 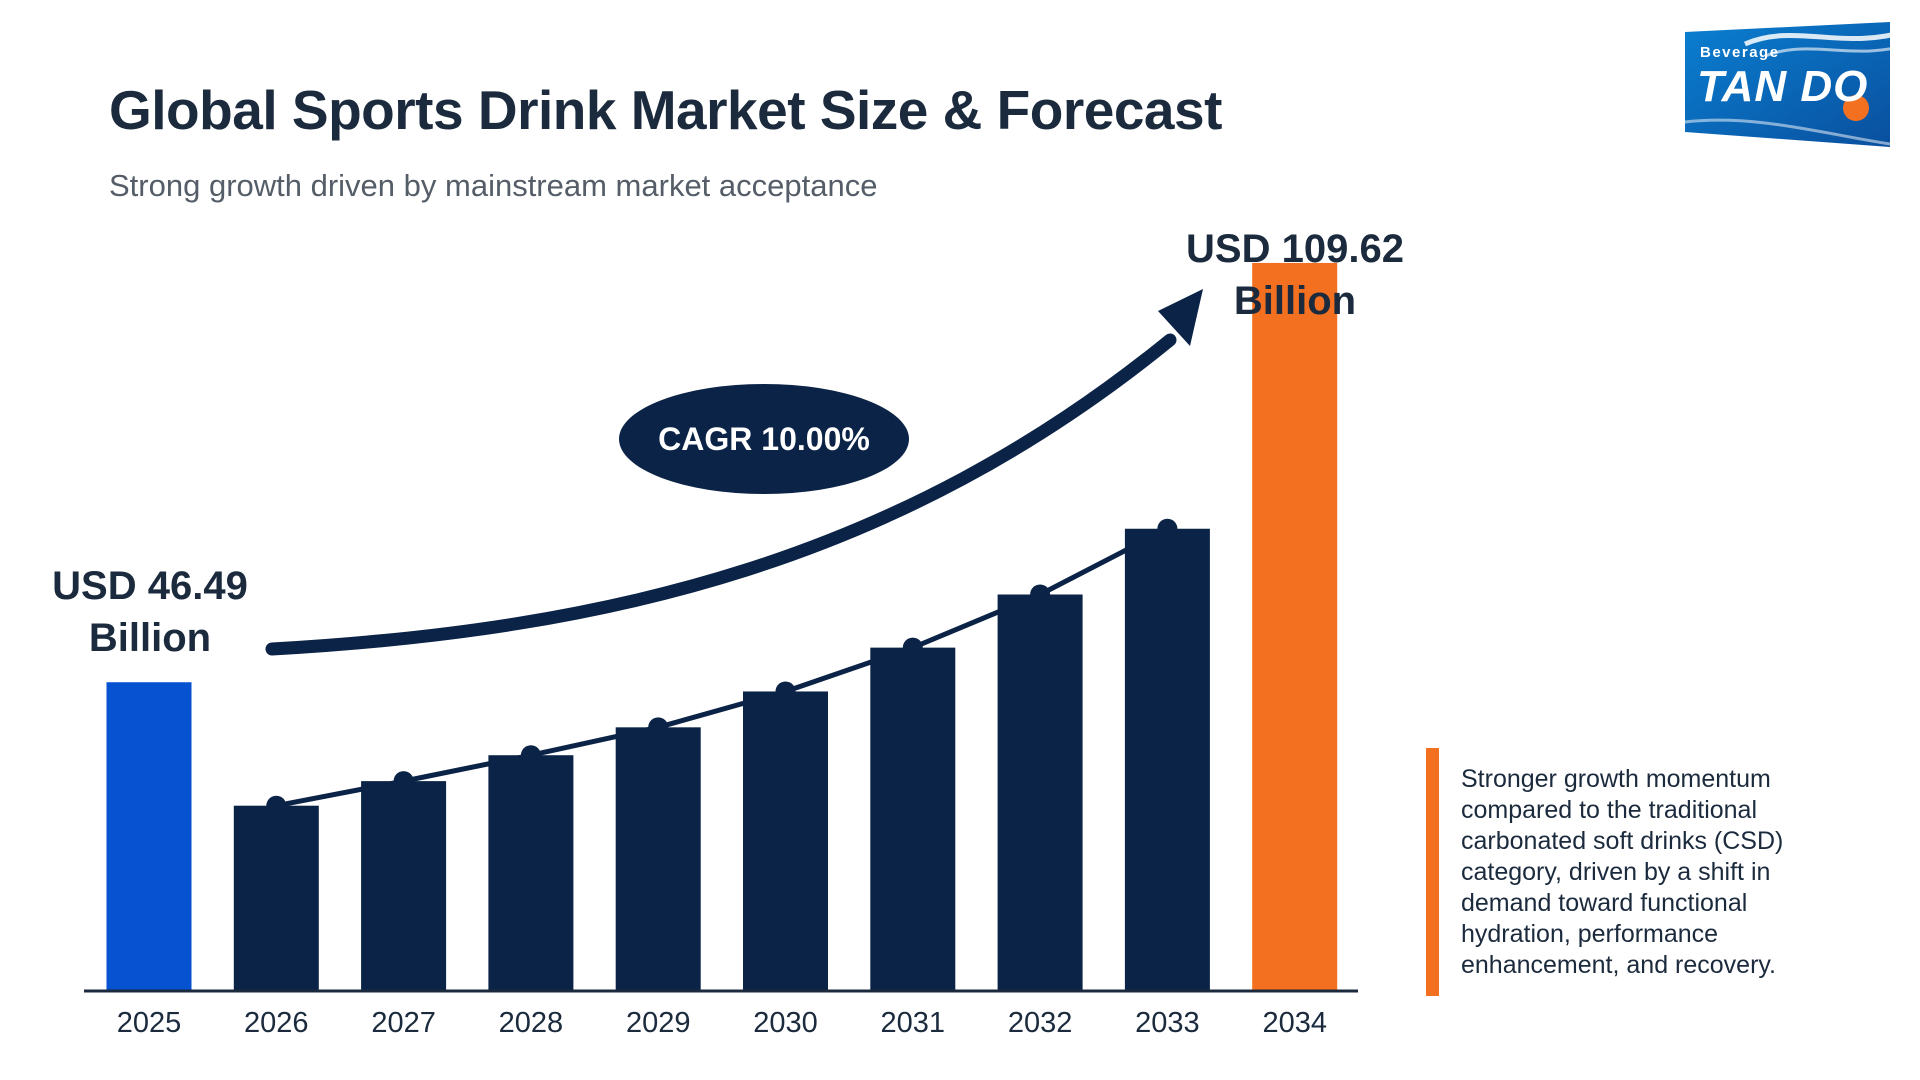 What do you see at coordinates (150, 612) in the screenshot?
I see `start-value-label: USD 46.49 Billion` at bounding box center [150, 612].